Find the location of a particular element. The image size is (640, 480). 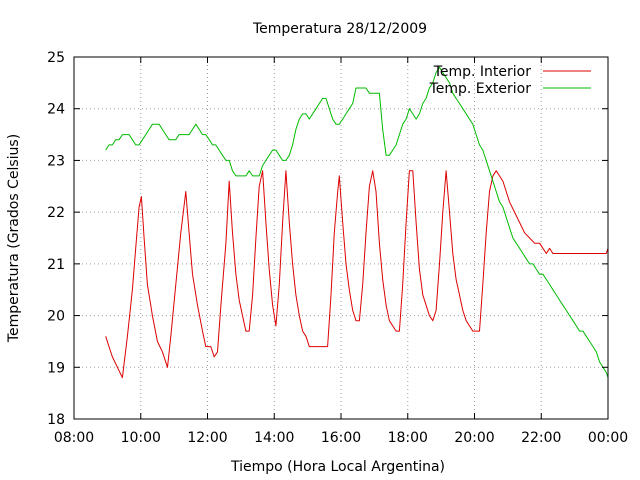

y-tick-label: 20 is located at coordinates (56, 317).